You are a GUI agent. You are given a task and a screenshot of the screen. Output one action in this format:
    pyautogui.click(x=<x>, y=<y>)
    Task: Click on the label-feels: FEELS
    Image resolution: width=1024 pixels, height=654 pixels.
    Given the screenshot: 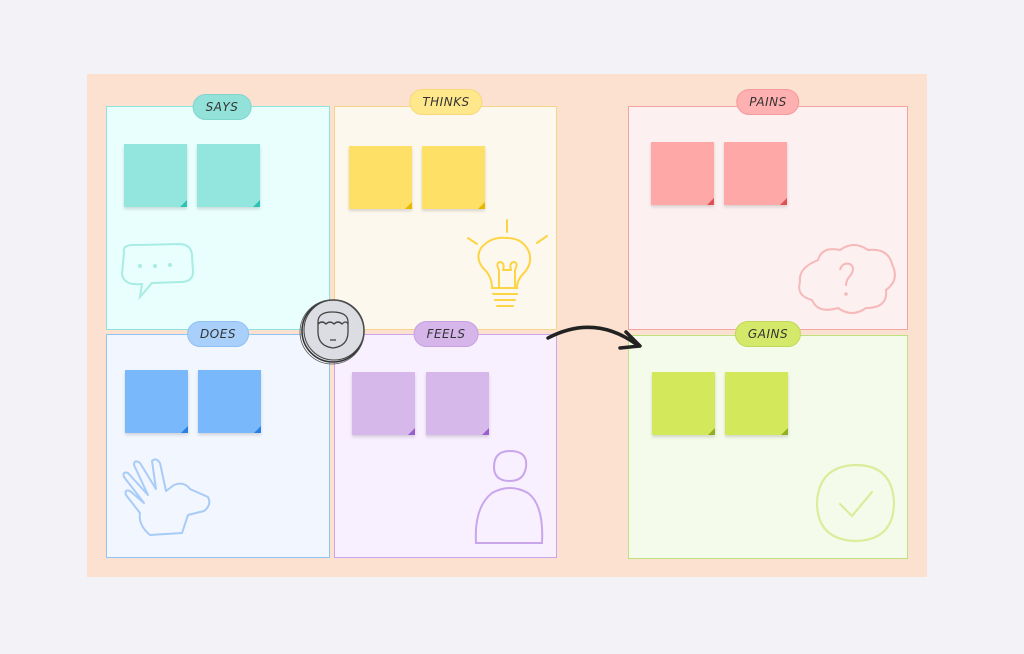 What is the action you would take?
    pyautogui.click(x=446, y=334)
    